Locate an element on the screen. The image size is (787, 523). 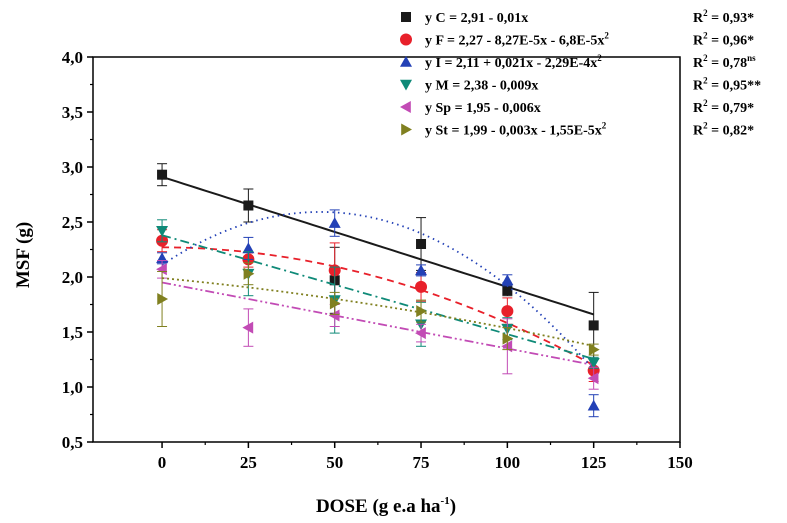
fit-line-m is located at coordinates (377, 297).